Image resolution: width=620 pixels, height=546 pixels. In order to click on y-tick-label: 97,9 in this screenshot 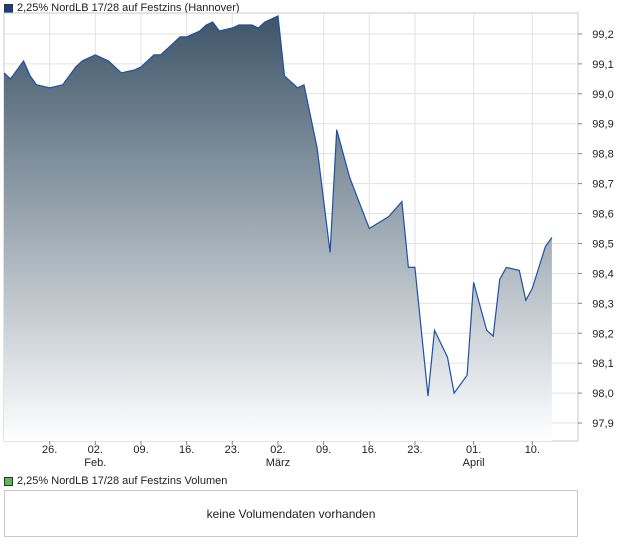, I will do `click(602, 424)`.